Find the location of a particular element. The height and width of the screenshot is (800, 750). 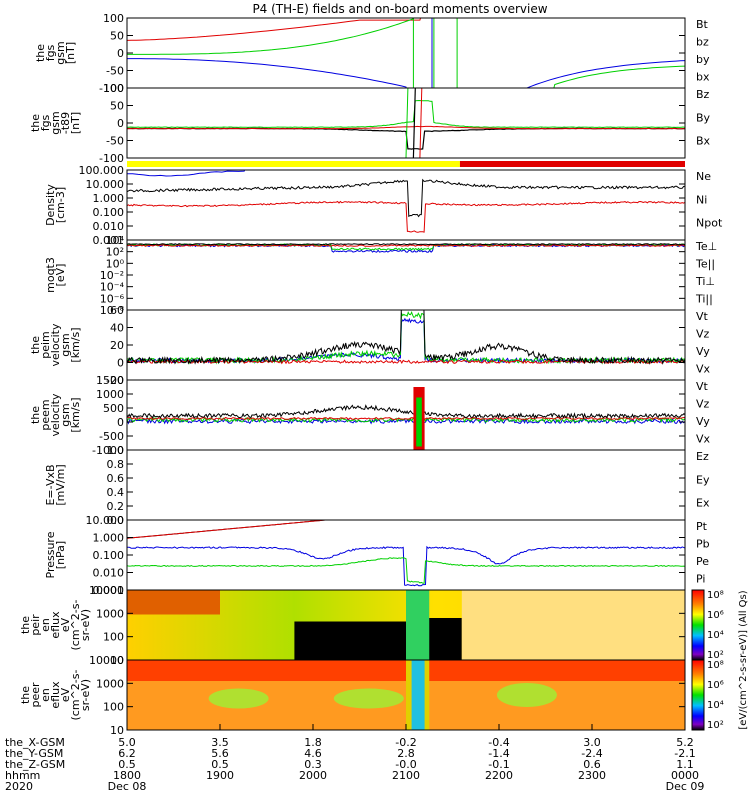

series-Pb is located at coordinates (406, 529).